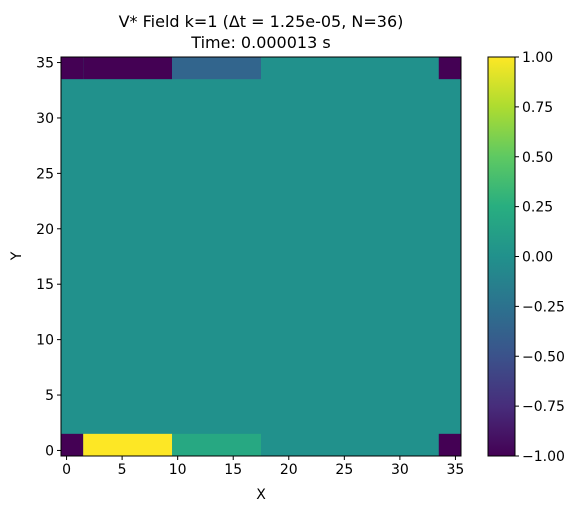 Image resolution: width=574 pixels, height=513 pixels. What do you see at coordinates (400, 470) in the screenshot?
I see `x-tick-label: 30` at bounding box center [400, 470].